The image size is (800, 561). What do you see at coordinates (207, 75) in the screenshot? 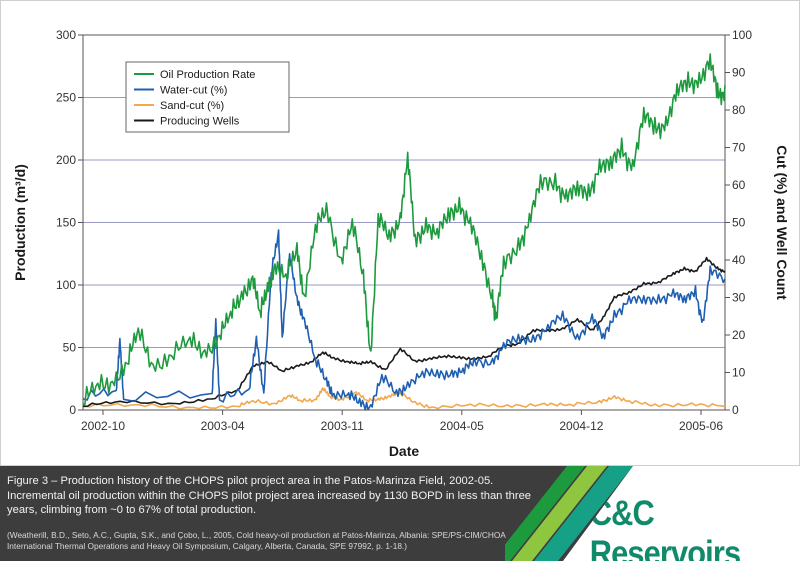
I see `legend-label: Oil Production Rate` at bounding box center [207, 75].